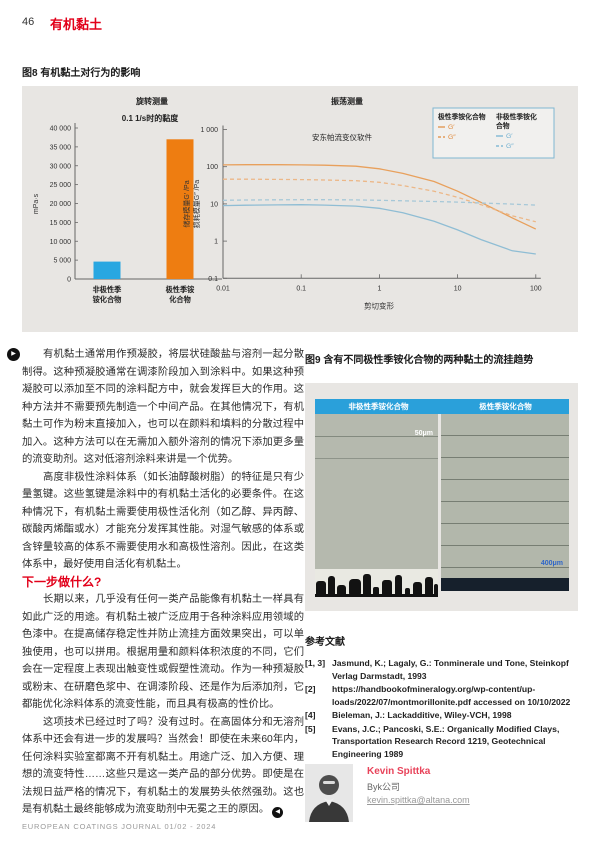 The height and width of the screenshot is (849, 600). What do you see at coordinates (61, 204) in the screenshot?
I see `svg-text: 20 000` at bounding box center [61, 204].